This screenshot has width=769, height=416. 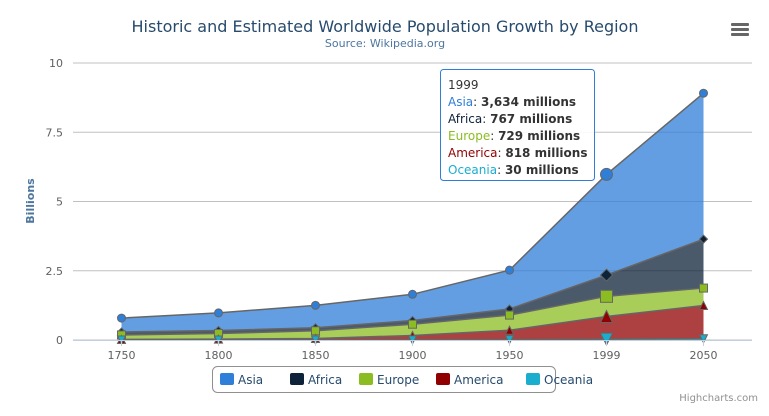 I want to click on tooltip-series-name: Europe, so click(x=469, y=136).